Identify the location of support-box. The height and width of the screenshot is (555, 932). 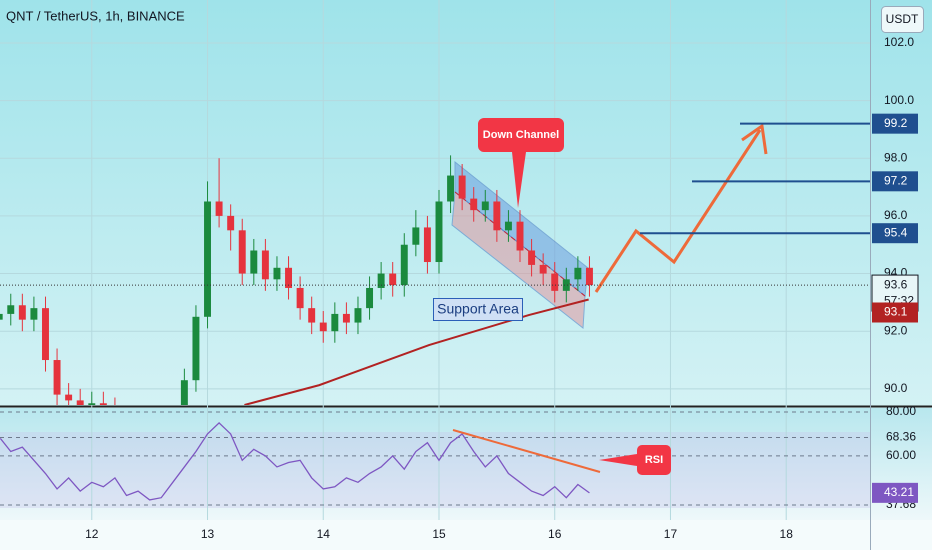
(478, 309).